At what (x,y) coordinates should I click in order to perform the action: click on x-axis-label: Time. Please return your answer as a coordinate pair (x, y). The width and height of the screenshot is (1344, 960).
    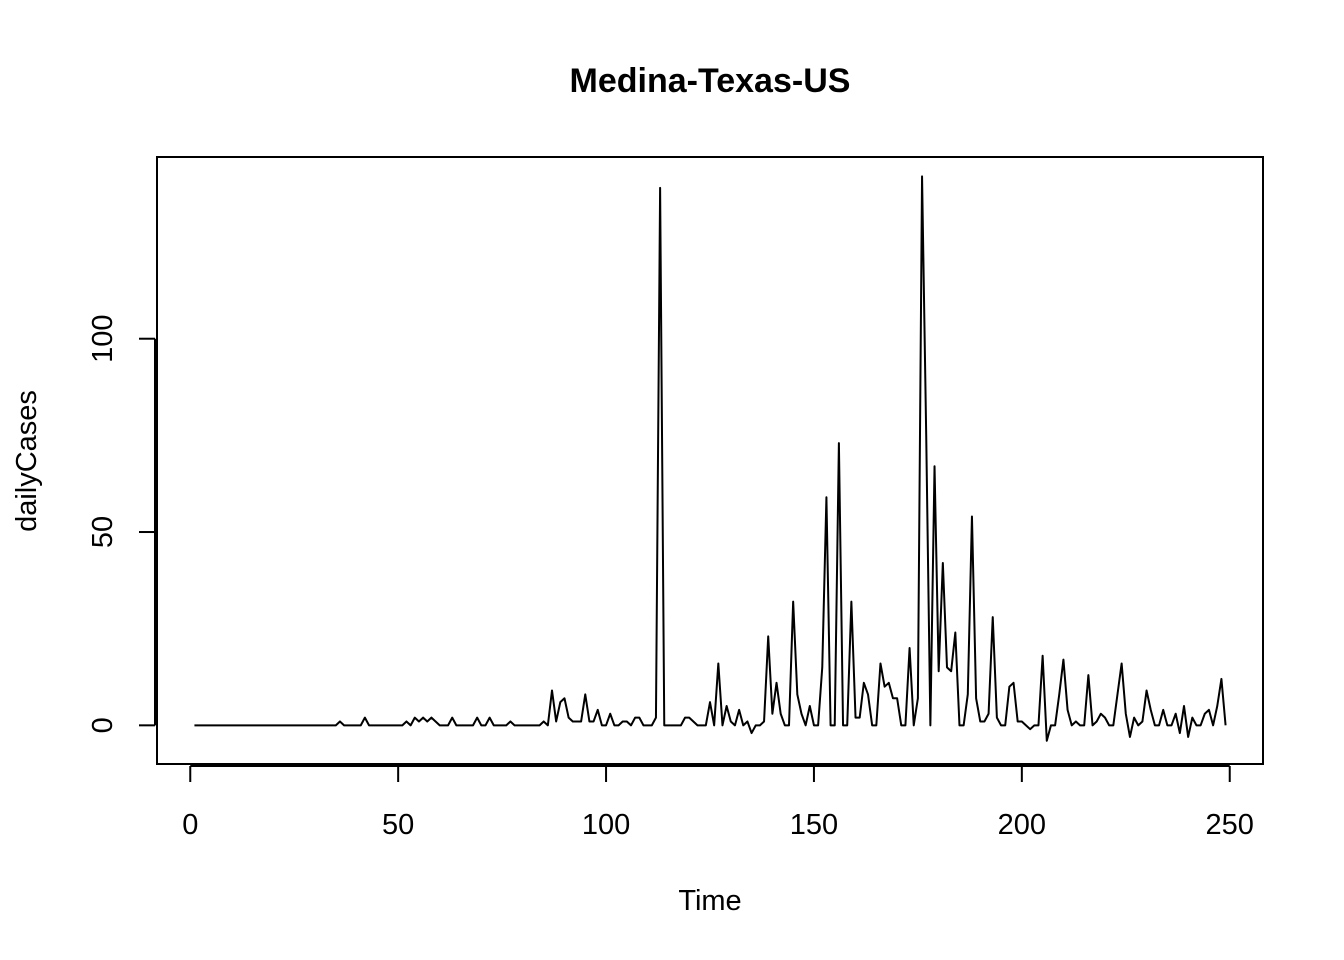
    Looking at the image, I should click on (709, 901).